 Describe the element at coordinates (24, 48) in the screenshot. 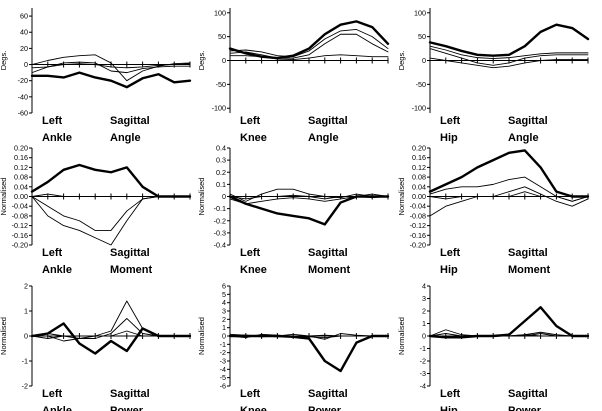

I see `y-tick-label: 20` at that location.